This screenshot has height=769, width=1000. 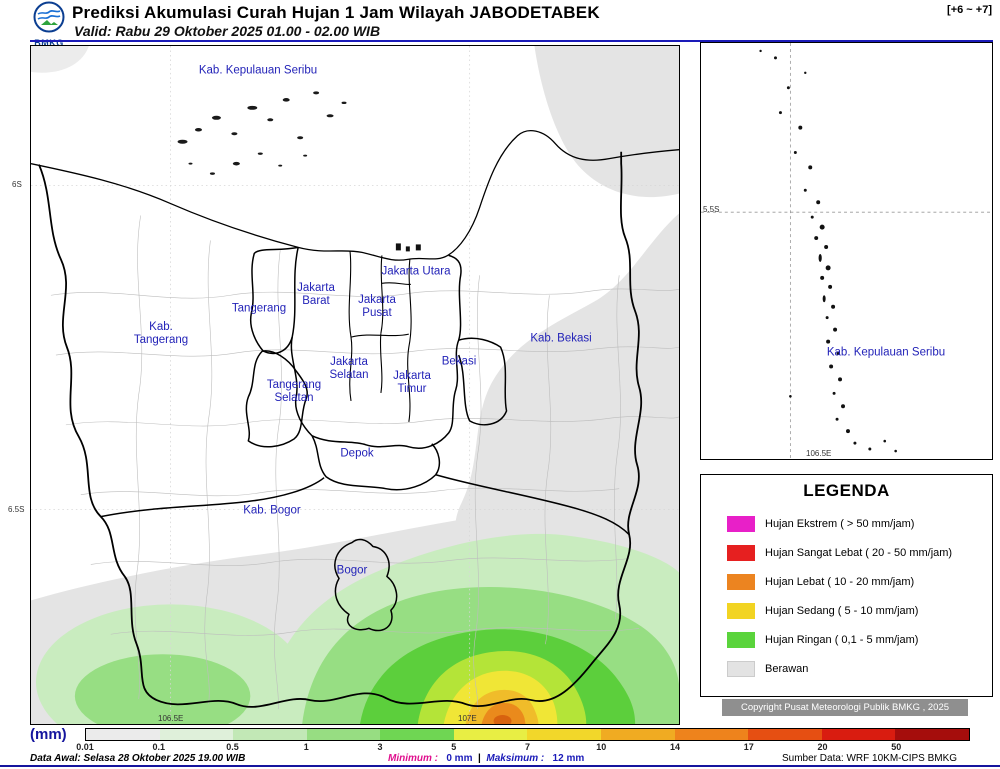 I want to click on legend-label-ekstrem: Hujan Ekstrem ( > 50 mm/jam), so click(x=840, y=523).